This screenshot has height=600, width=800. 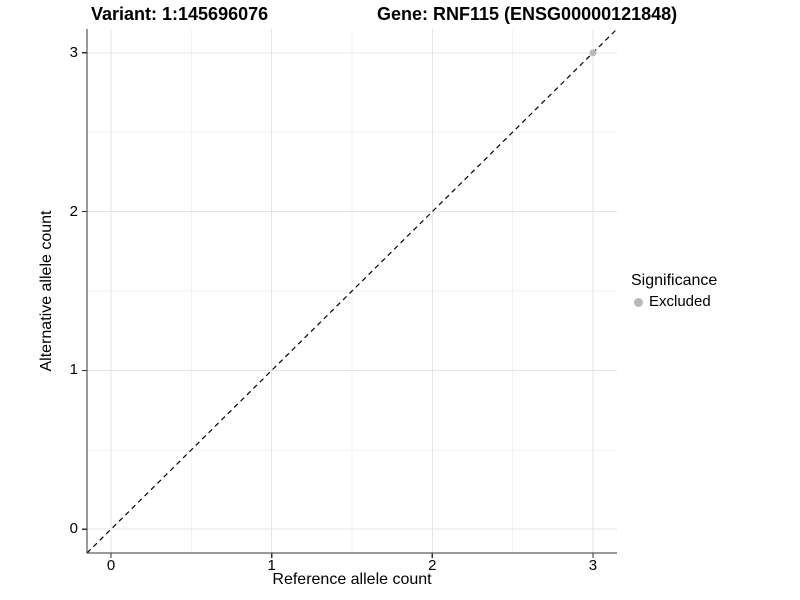 I want to click on legend-items: Excluded, so click(x=674, y=302).